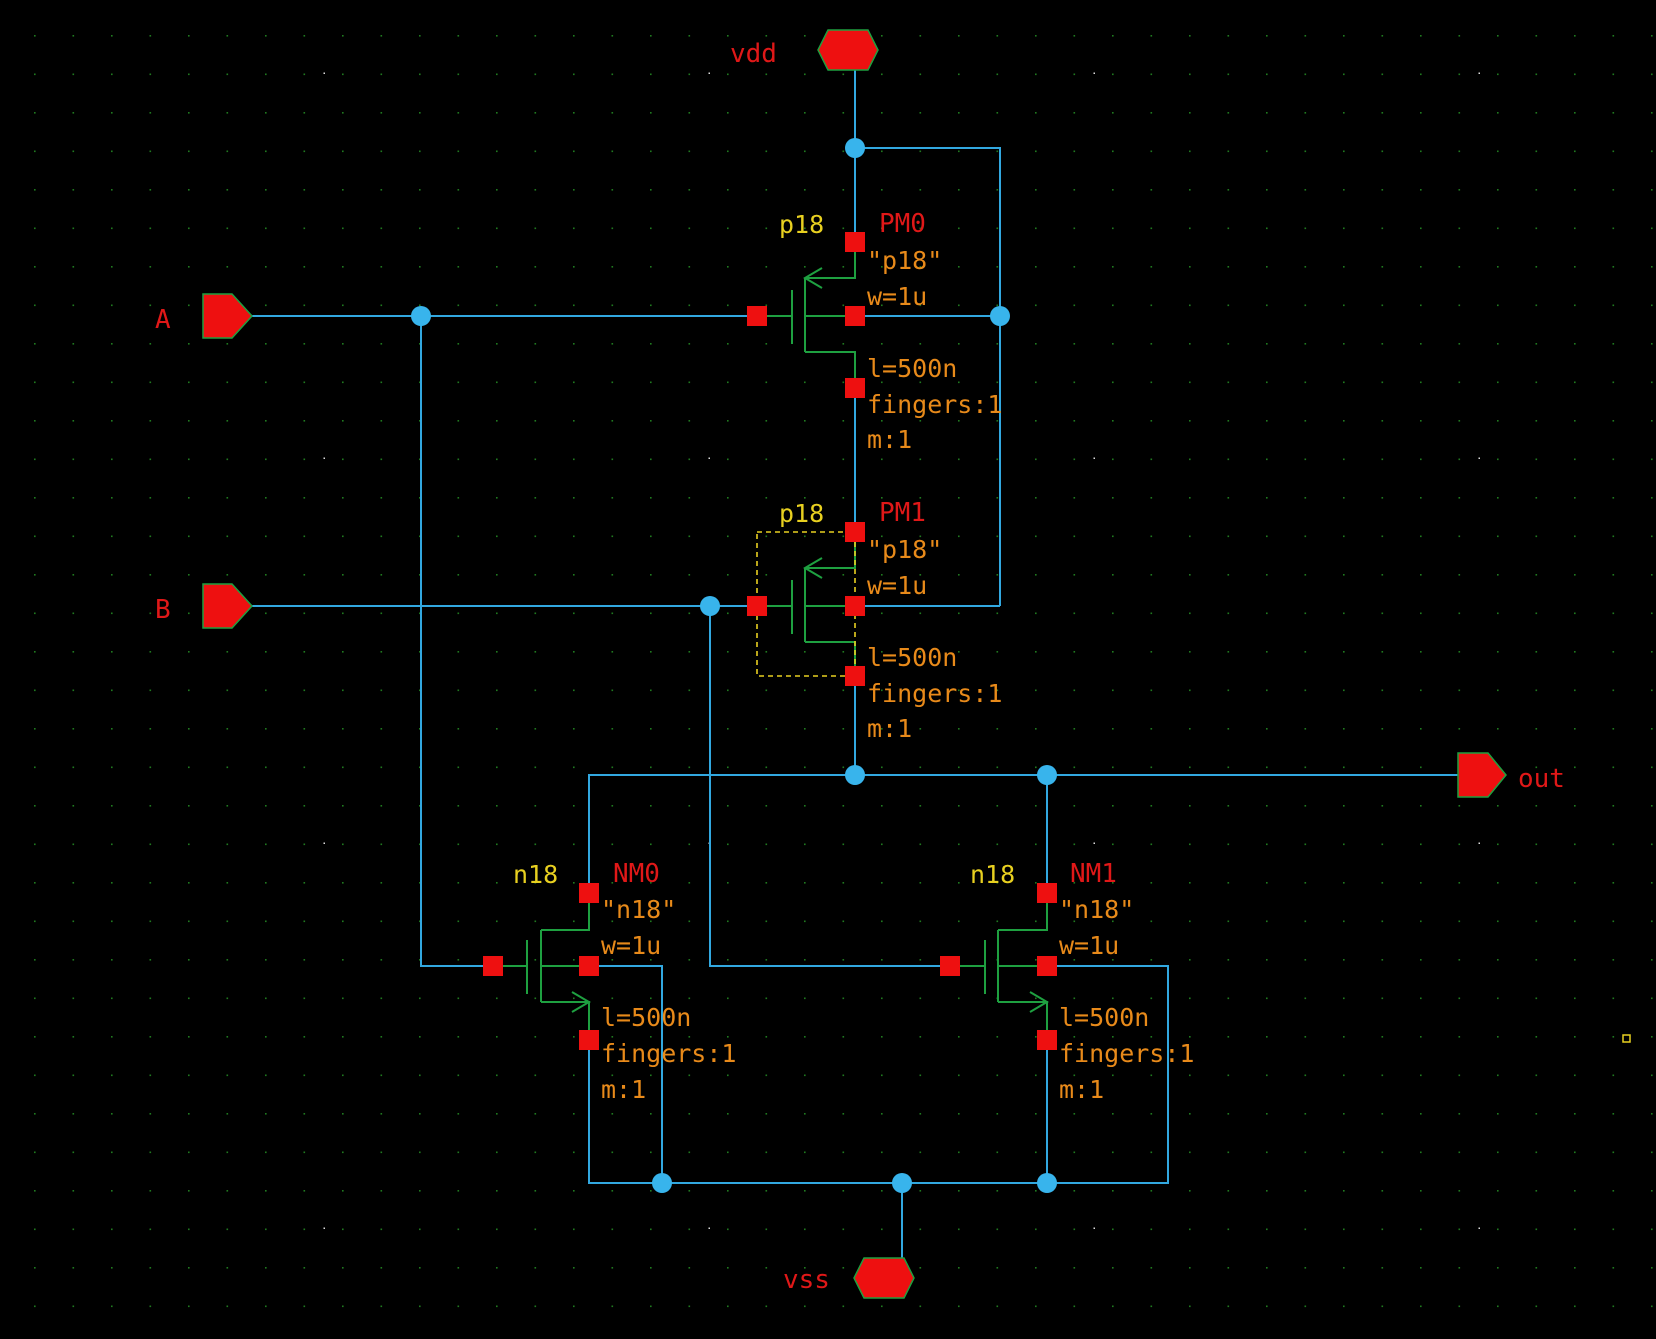 Image resolution: width=1656 pixels, height=1339 pixels. What do you see at coordinates (589, 966) in the screenshot?
I see `pin-nm0-body` at bounding box center [589, 966].